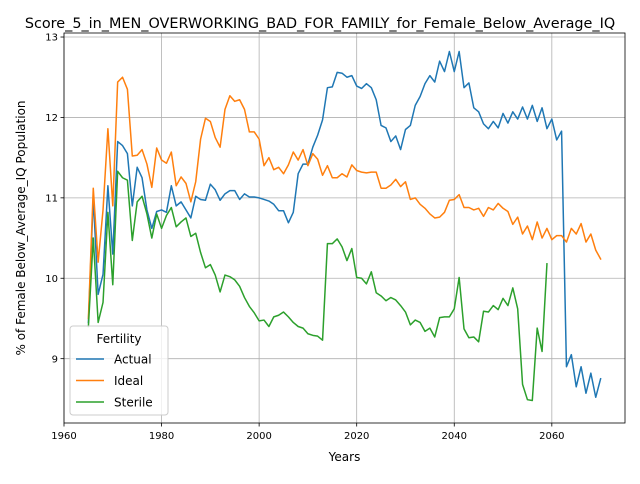 The image size is (640, 484). I want to click on x-tick-label: 2020, so click(356, 436).